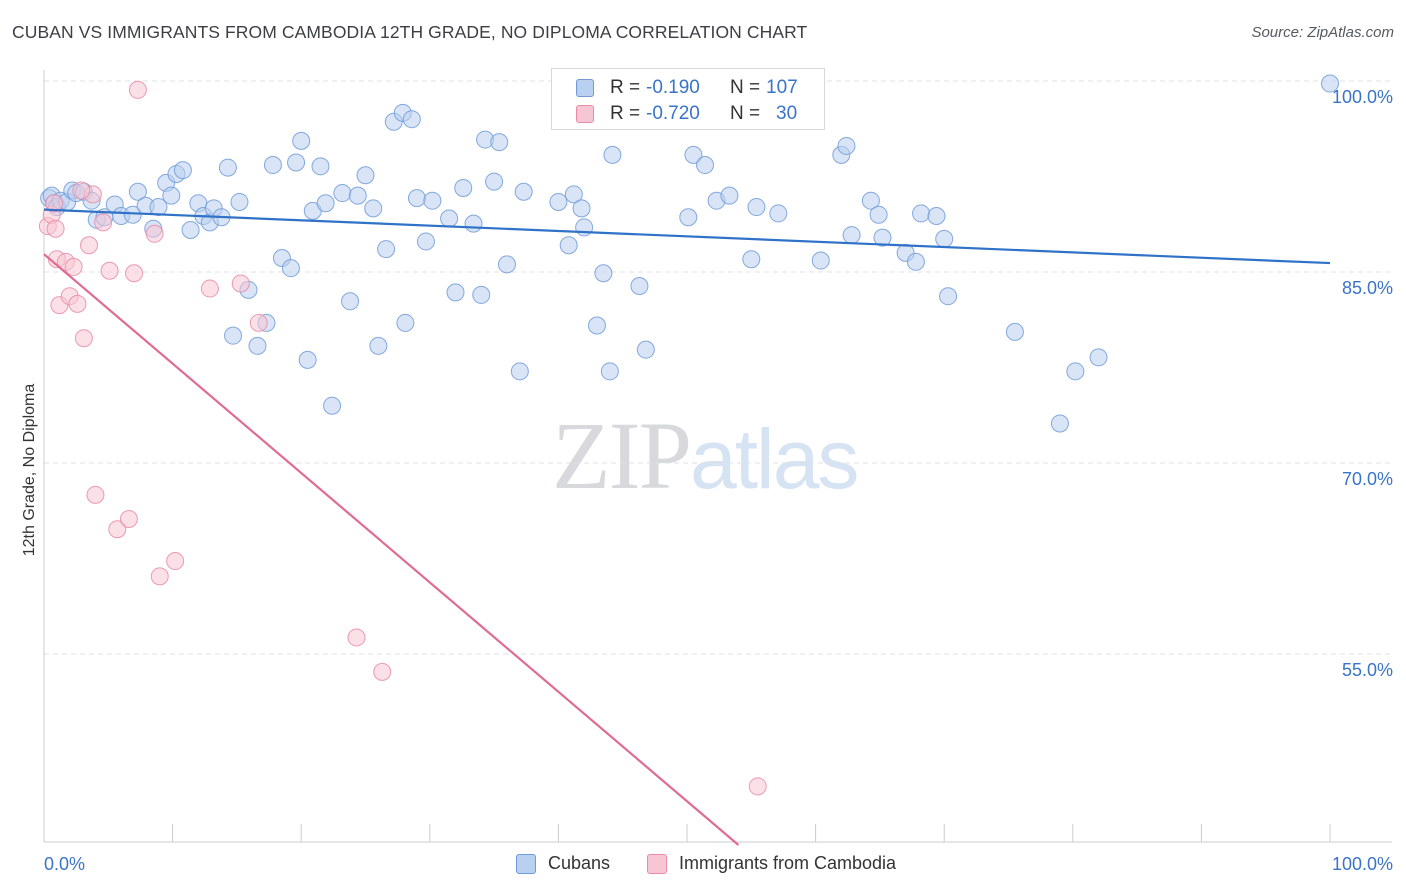 The width and height of the screenshot is (1406, 892). I want to click on r-value: -0.720, so click(673, 113).